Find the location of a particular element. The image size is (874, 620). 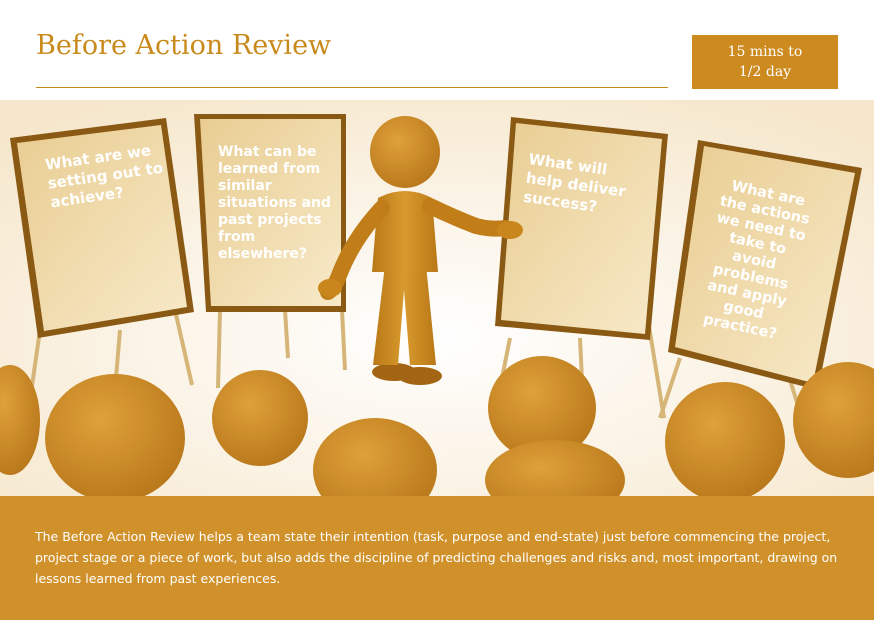

duration-line-1: 15 mins to is located at coordinates (765, 52).